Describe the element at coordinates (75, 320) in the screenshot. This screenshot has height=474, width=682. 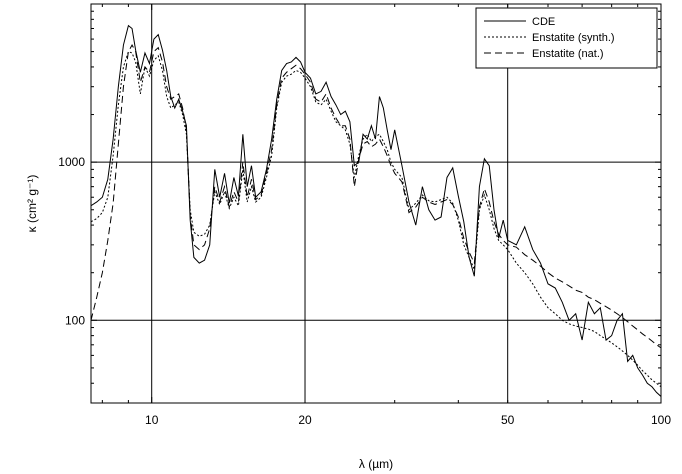
I see `y-tick-label: 100` at that location.